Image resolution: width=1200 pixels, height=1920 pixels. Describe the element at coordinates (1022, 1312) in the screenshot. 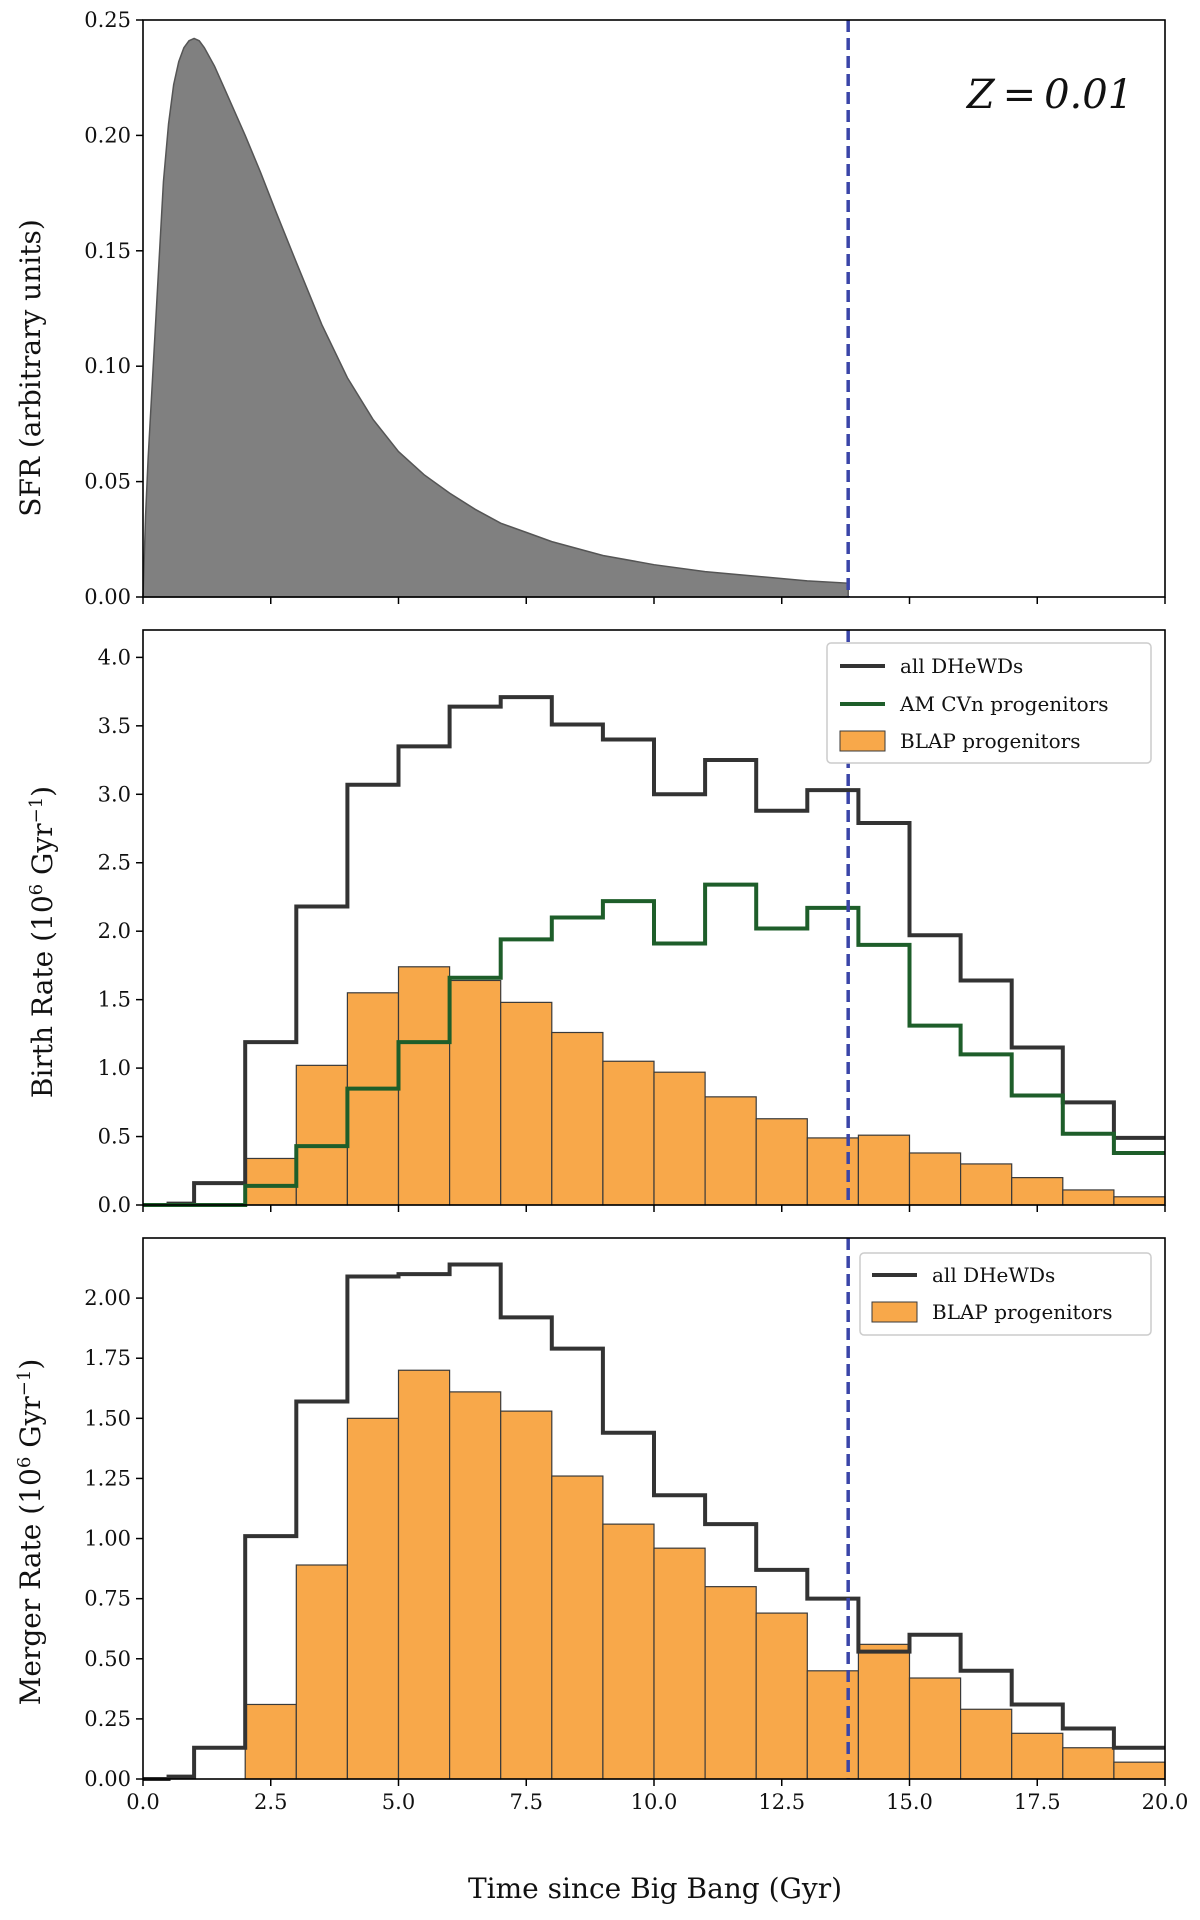

I see `merger-rate-legend-blap-label: BLAP progenitors` at that location.